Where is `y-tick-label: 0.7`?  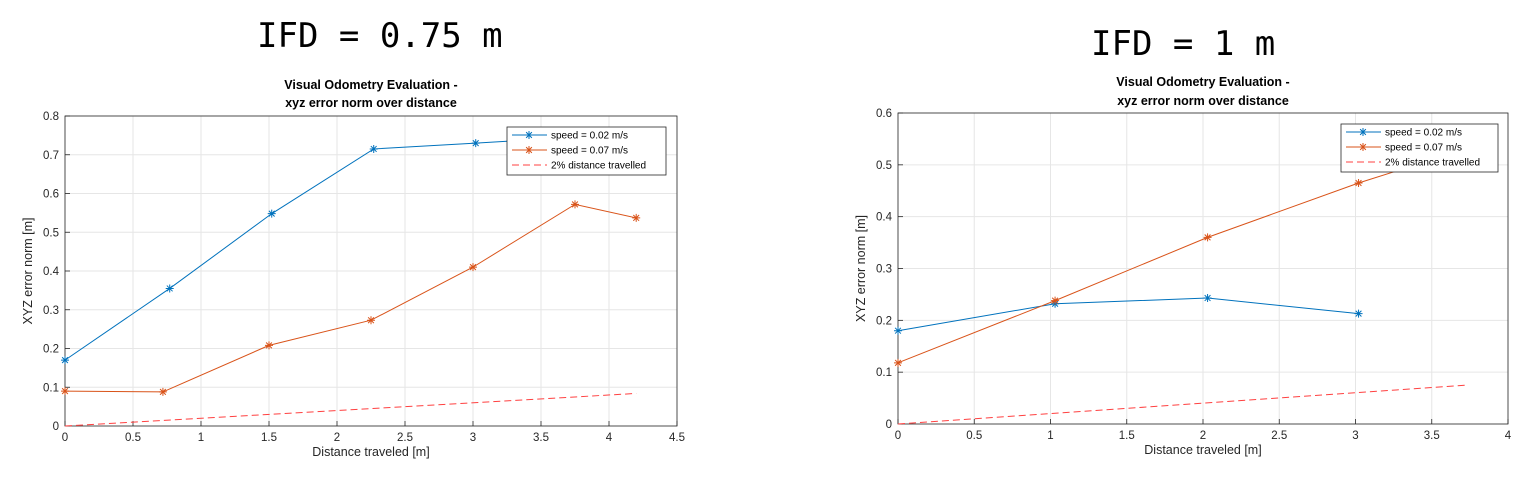 y-tick-label: 0.7 is located at coordinates (51, 156).